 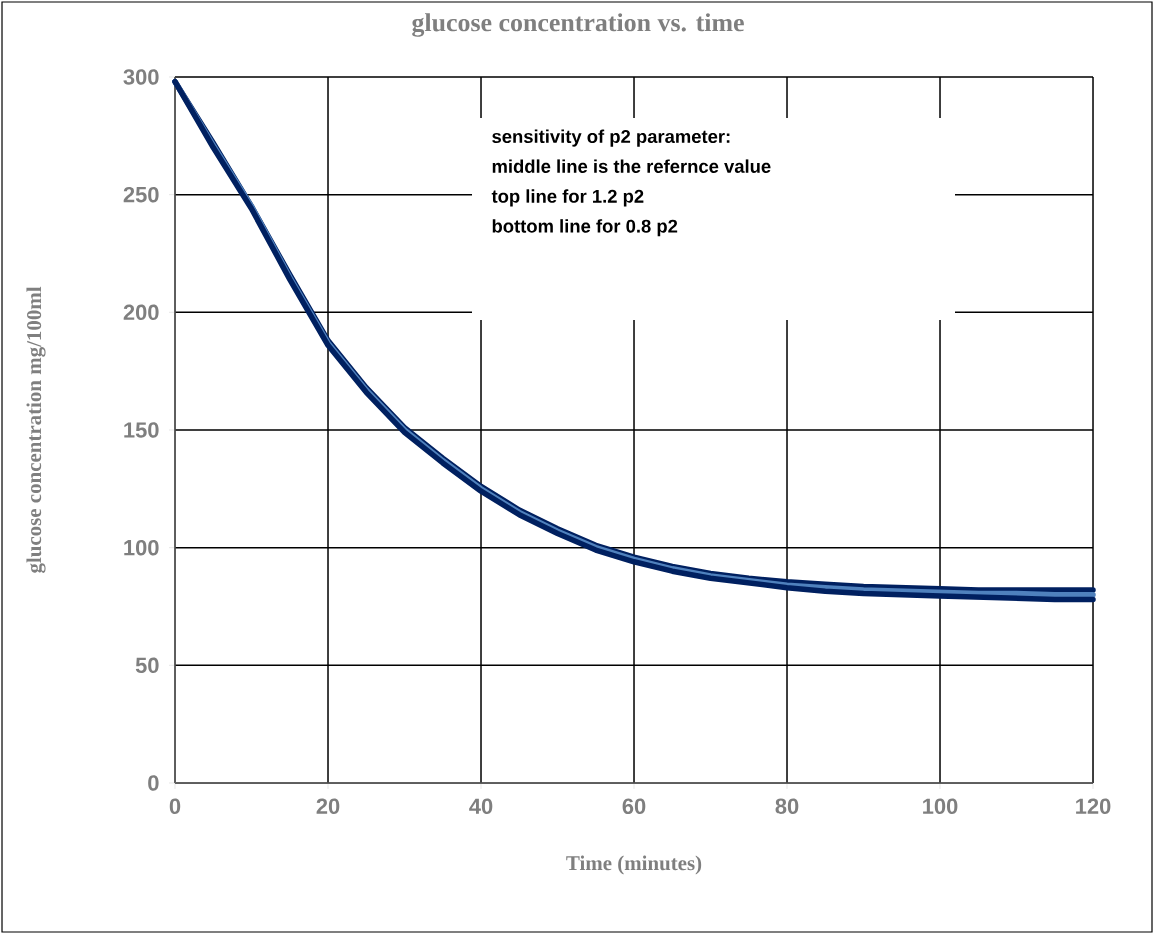 I want to click on y-tick-label: 250, so click(x=141, y=194).